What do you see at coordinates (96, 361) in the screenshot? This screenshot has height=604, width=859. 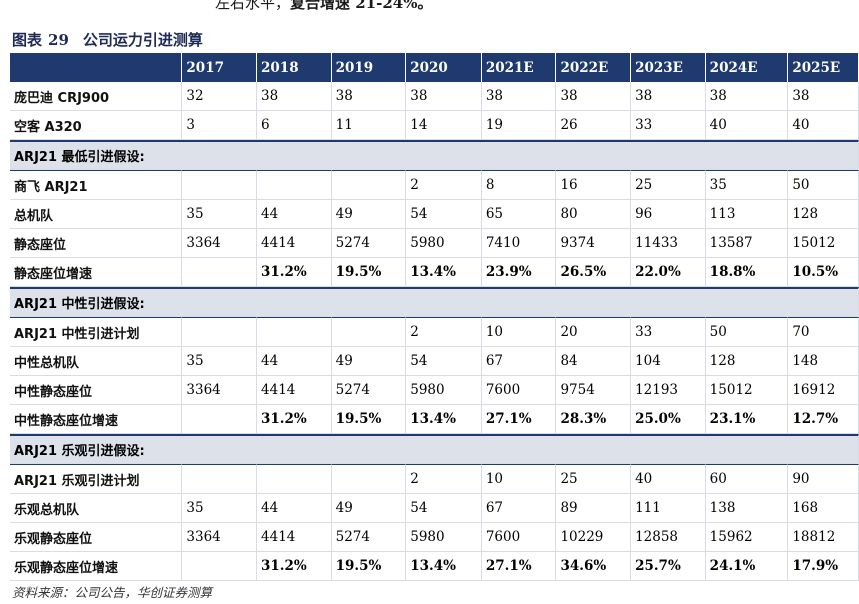 I see `row-label: 中性总机队` at bounding box center [96, 361].